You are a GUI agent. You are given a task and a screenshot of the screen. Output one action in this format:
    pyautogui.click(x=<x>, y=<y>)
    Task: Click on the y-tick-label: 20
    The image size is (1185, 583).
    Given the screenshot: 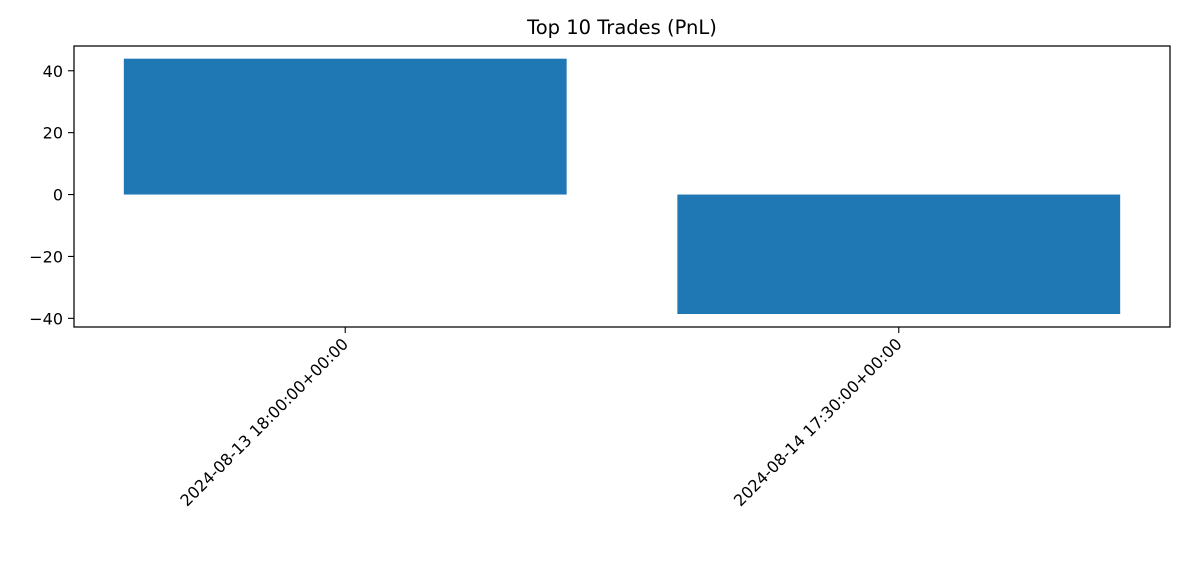 What is the action you would take?
    pyautogui.click(x=53, y=133)
    